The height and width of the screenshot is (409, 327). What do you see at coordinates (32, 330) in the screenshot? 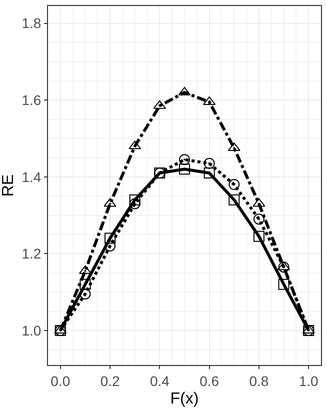
I see `y-tick-label: 1.0` at bounding box center [32, 330].